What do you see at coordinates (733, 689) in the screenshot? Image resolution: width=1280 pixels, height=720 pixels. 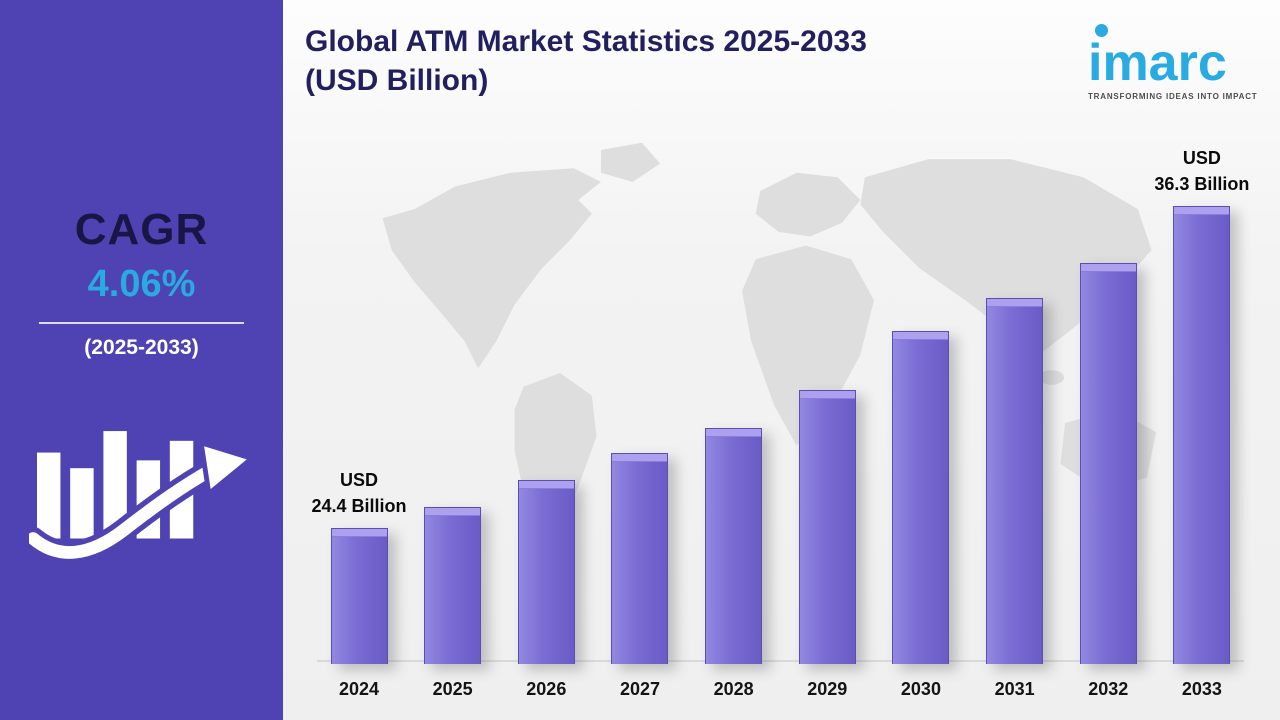 I see `year-label-2028: 2028` at bounding box center [733, 689].